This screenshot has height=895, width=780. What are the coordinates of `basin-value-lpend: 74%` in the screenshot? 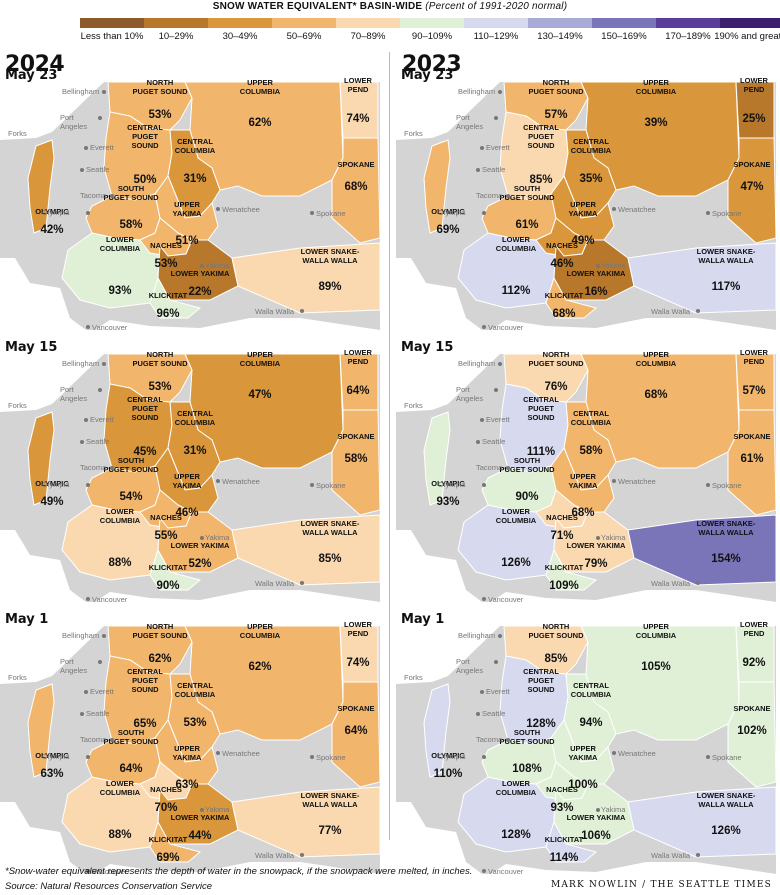 It's located at (357, 119).